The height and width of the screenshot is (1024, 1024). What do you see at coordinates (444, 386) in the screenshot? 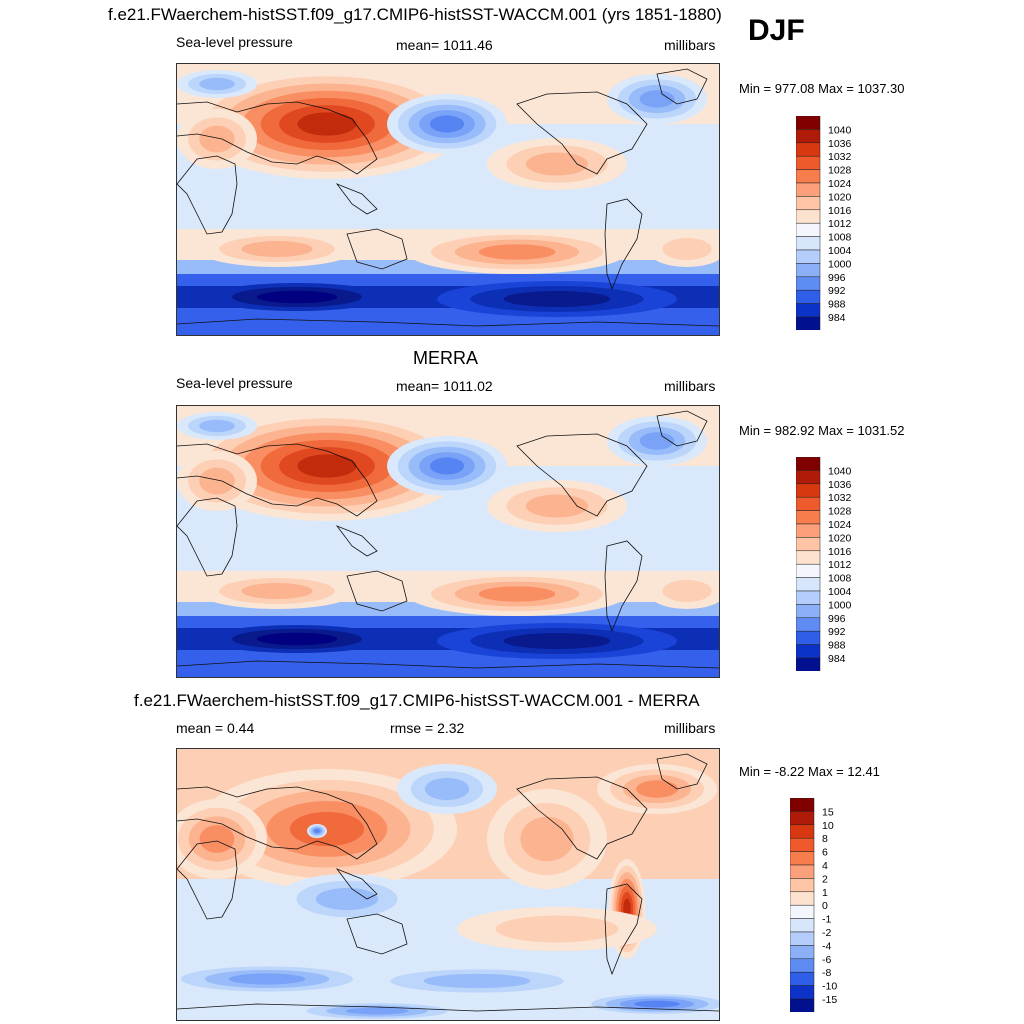
I see `panel2-mean-label: mean= 1011.02` at bounding box center [444, 386].